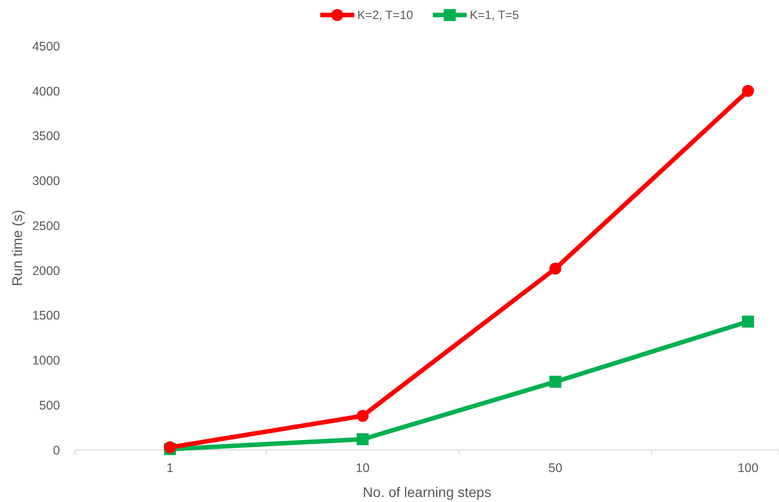  Describe the element at coordinates (46, 136) in the screenshot. I see `y-tick-label: 3500` at that location.